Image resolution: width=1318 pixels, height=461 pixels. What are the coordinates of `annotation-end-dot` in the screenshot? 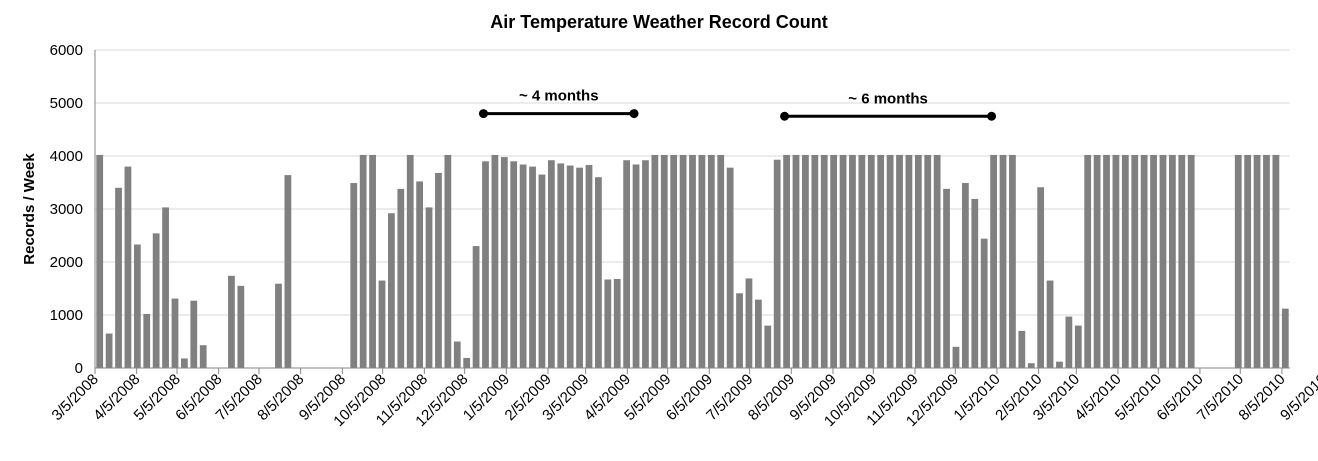 It's located at (634, 114).